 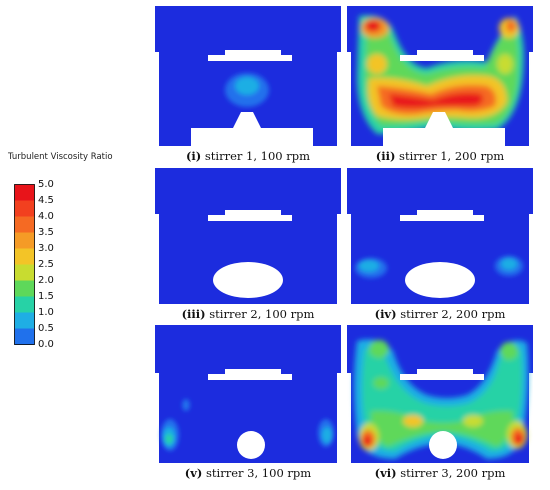 What do you see at coordinates (46, 296) in the screenshot?
I see `legend-tick-label: 1.5` at bounding box center [46, 296].